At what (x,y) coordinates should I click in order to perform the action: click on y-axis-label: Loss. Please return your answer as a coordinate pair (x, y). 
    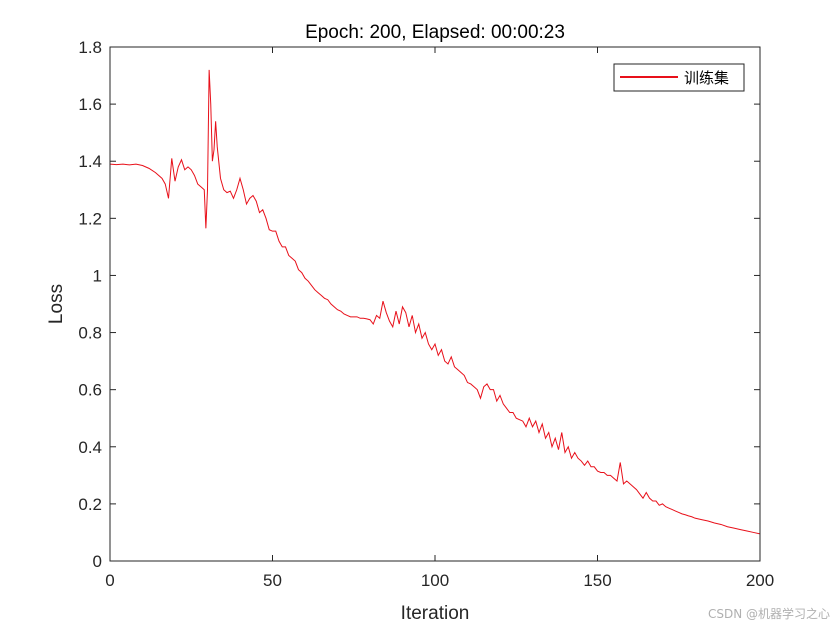
    Looking at the image, I should click on (56, 304).